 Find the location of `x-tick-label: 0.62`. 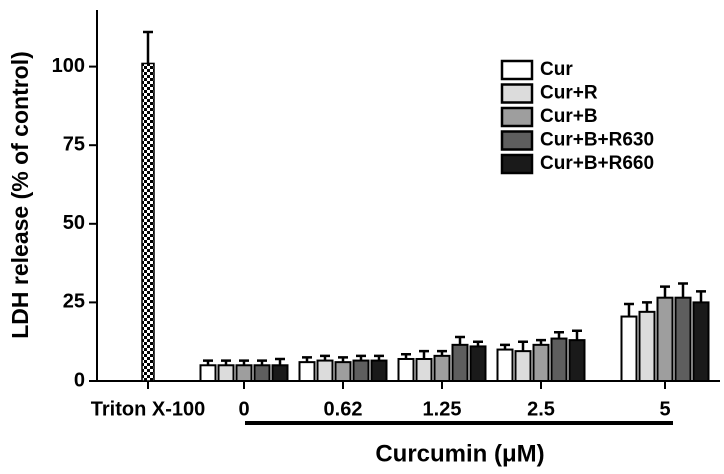

x-tick-label: 0.62 is located at coordinates (343, 409).